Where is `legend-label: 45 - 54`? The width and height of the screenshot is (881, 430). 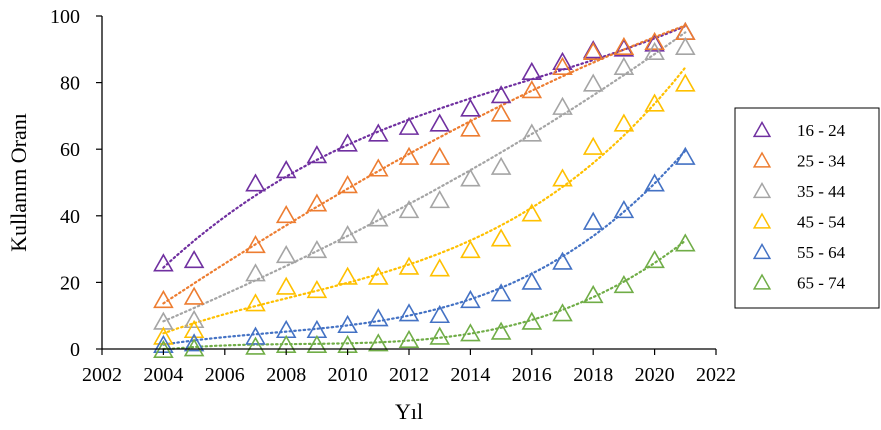 legend-label: 45 - 54 is located at coordinates (821, 222).